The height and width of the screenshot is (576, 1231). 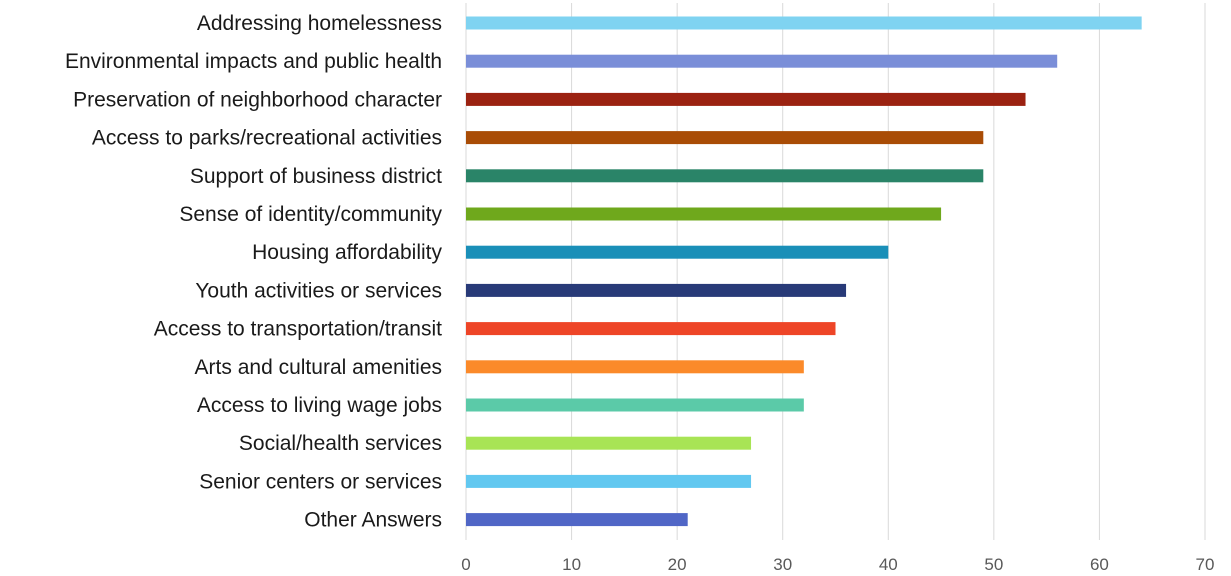 What do you see at coordinates (1205, 564) in the screenshot?
I see `x-tick-label: 70` at bounding box center [1205, 564].